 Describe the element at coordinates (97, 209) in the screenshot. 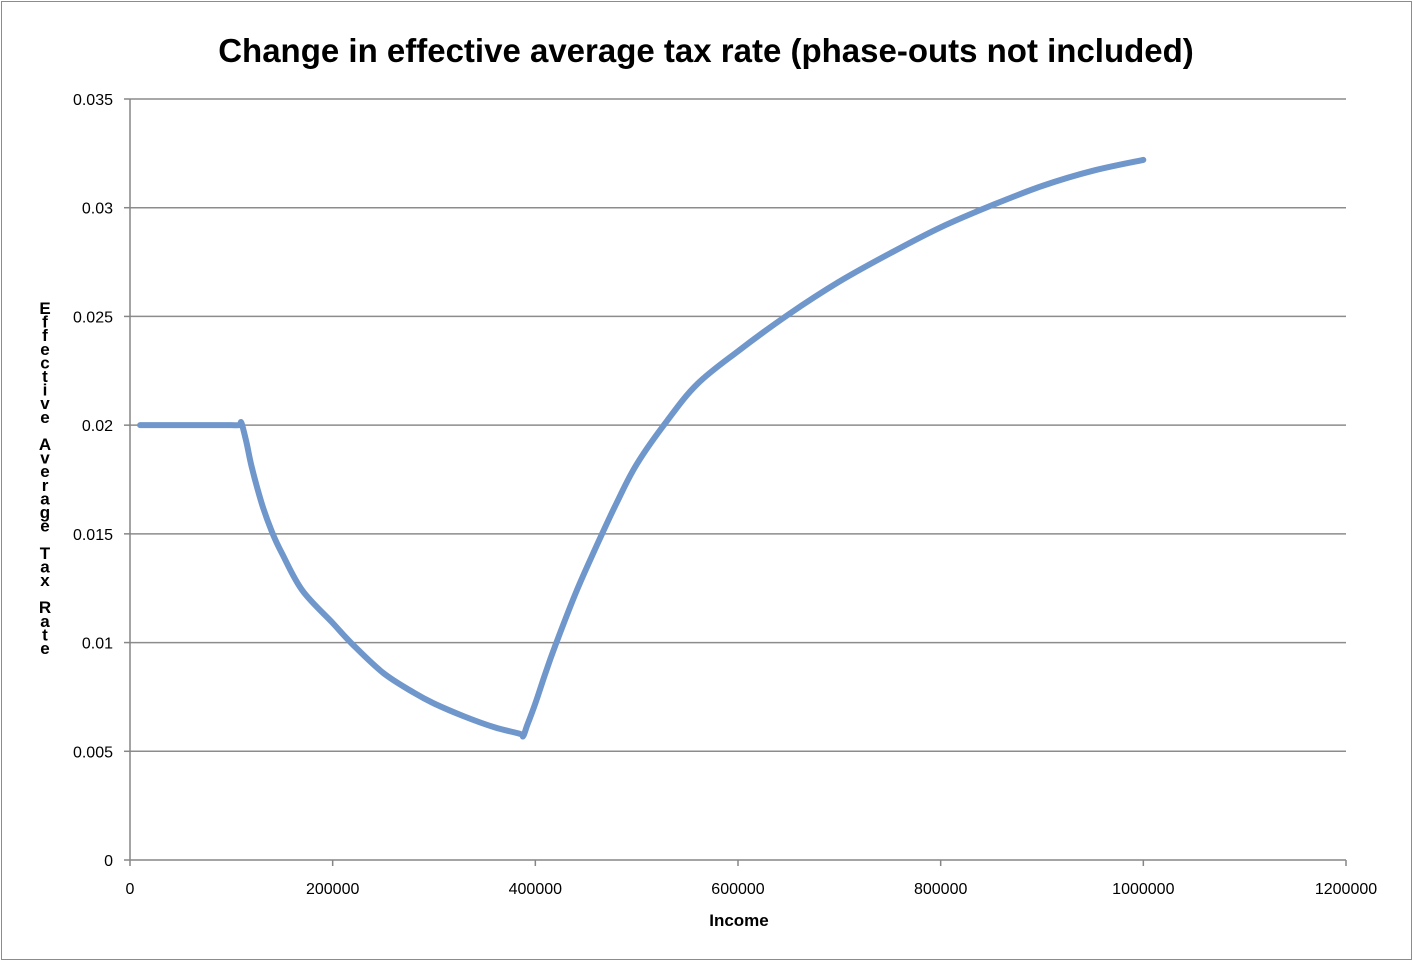

I see `y-tick-label: 0.03` at that location.